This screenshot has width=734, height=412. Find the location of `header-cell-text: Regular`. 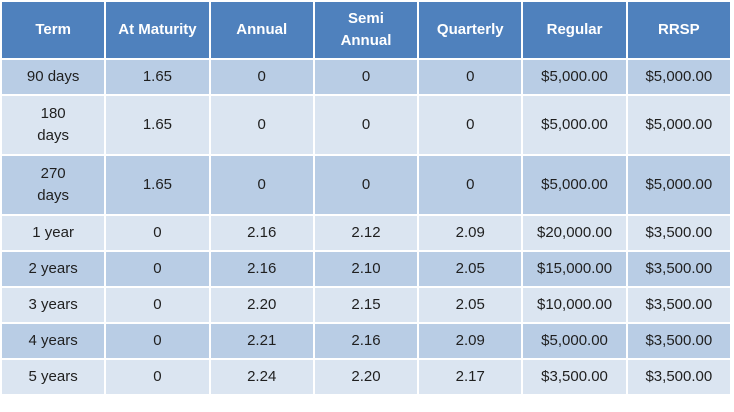

header-cell-text: Regular is located at coordinates (574, 29).